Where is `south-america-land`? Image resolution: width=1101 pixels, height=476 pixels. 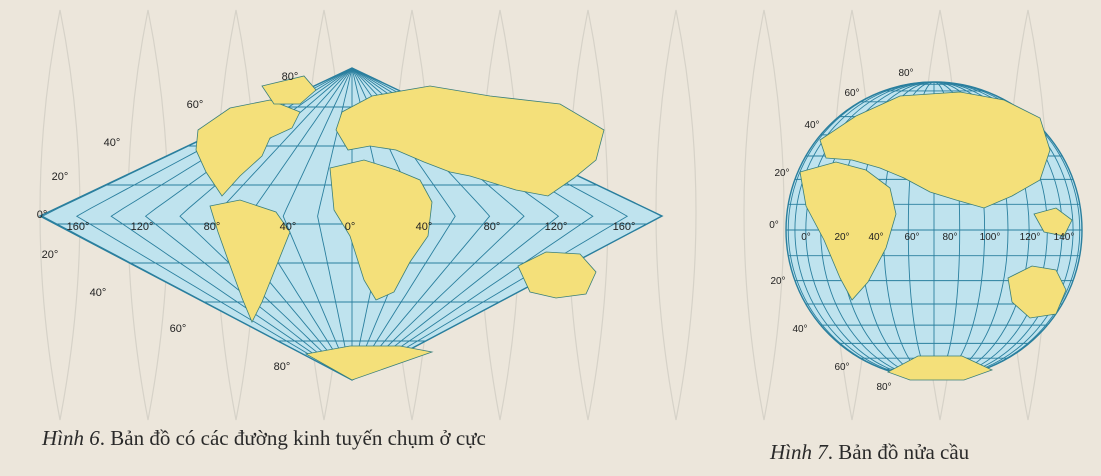
south-america-land is located at coordinates (250, 261).